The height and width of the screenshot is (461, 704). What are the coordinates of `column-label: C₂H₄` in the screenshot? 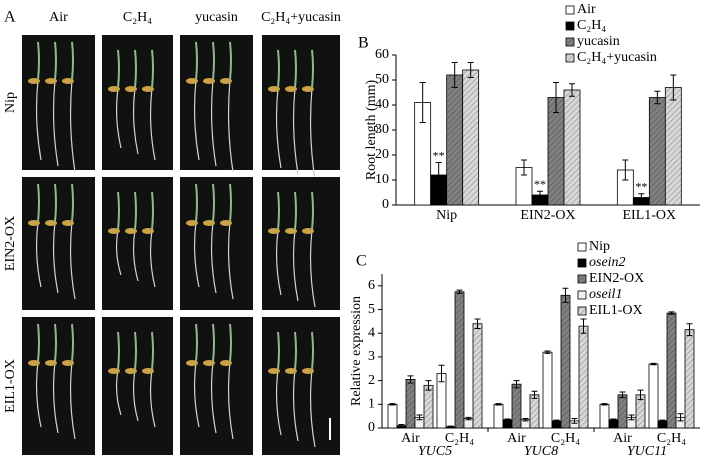 It's located at (137, 17).